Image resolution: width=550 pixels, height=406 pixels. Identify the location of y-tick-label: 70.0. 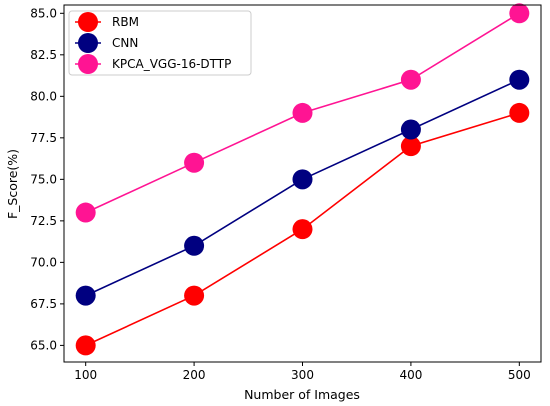
(43, 262).